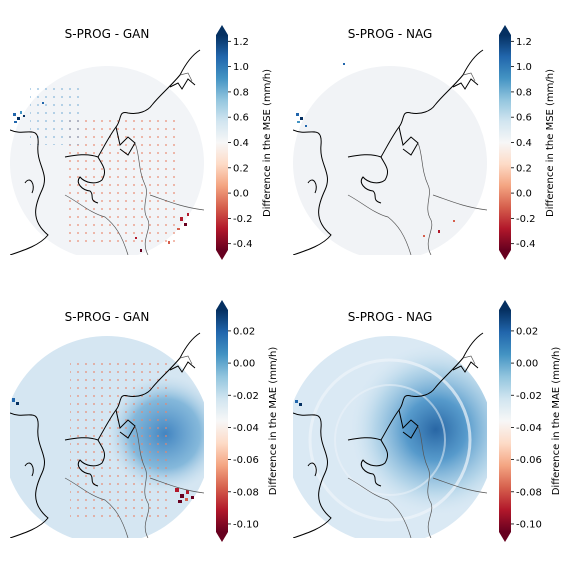 The height and width of the screenshot is (576, 576). What do you see at coordinates (120, 180) in the screenshot?
I see `artifact-grid` at bounding box center [120, 180].